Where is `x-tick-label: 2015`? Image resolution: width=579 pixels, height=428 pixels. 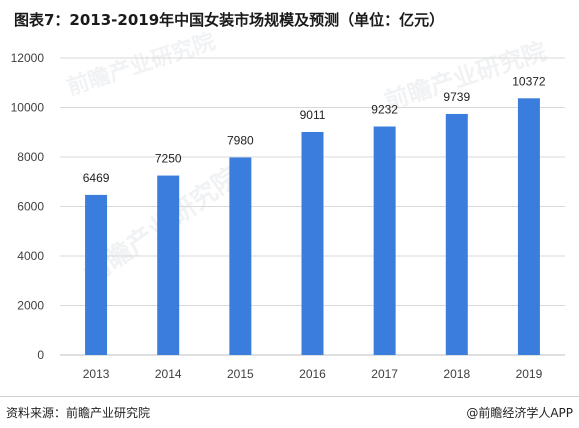 x-tick-label: 2015 is located at coordinates (240, 374).